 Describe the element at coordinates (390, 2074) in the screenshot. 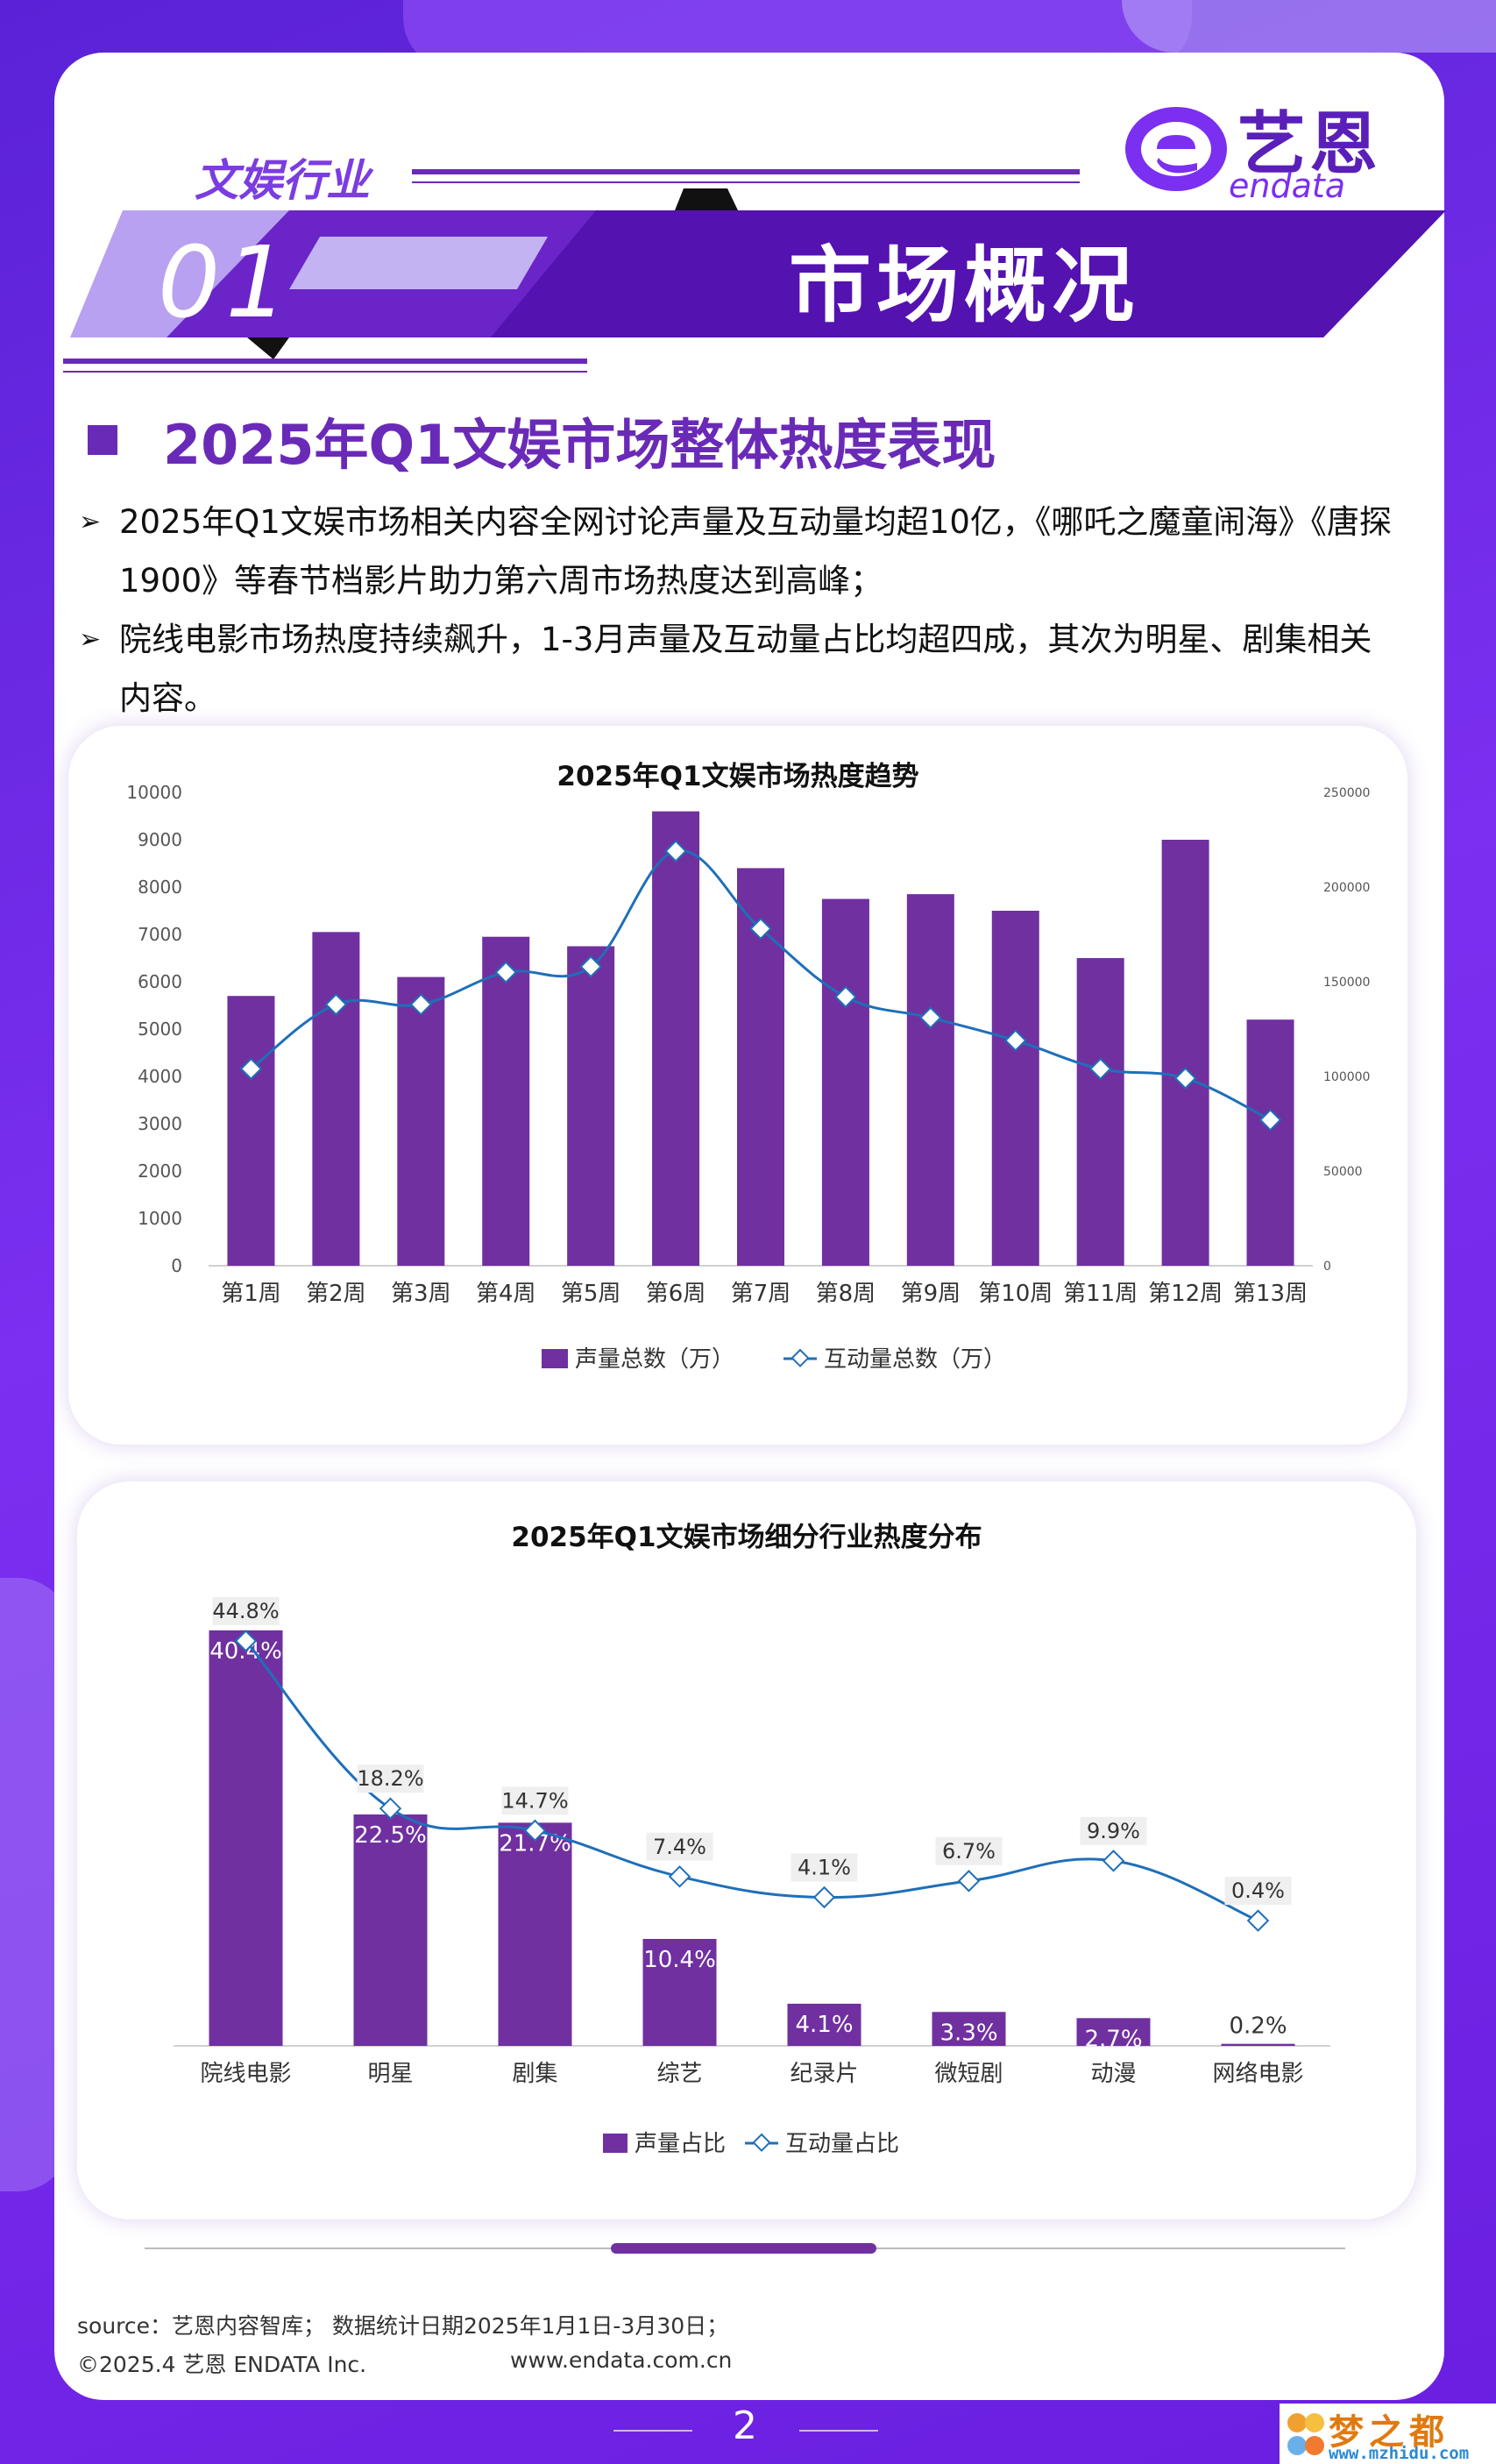

I see `x-tick-label: 明星` at that location.